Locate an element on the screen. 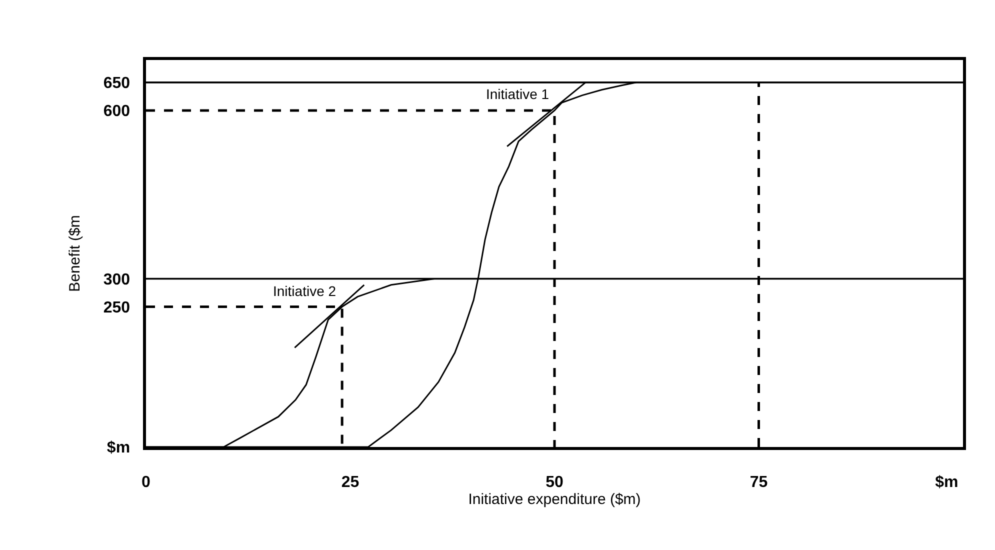 This screenshot has width=995, height=550. y-tick-label: 600 is located at coordinates (116, 111).